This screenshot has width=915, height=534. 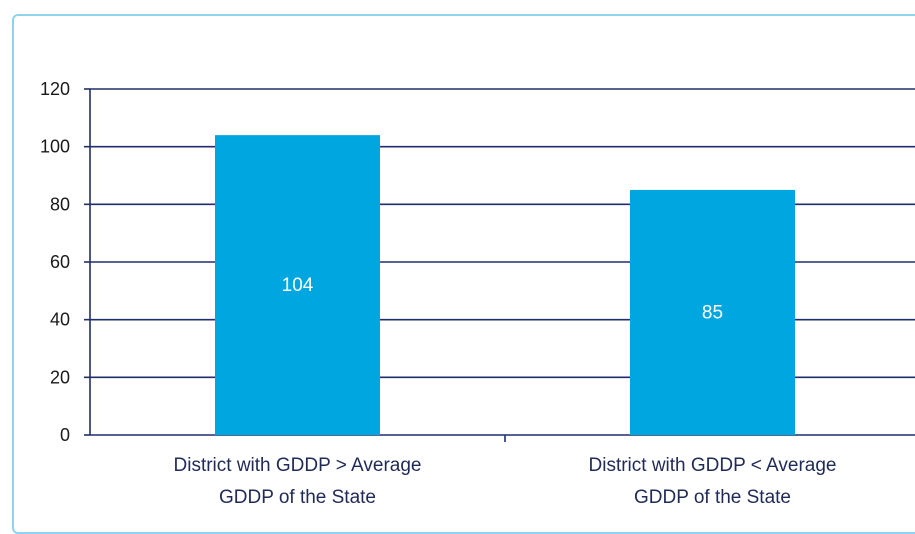 What do you see at coordinates (60, 377) in the screenshot?
I see `y-tick-label: 20` at bounding box center [60, 377].